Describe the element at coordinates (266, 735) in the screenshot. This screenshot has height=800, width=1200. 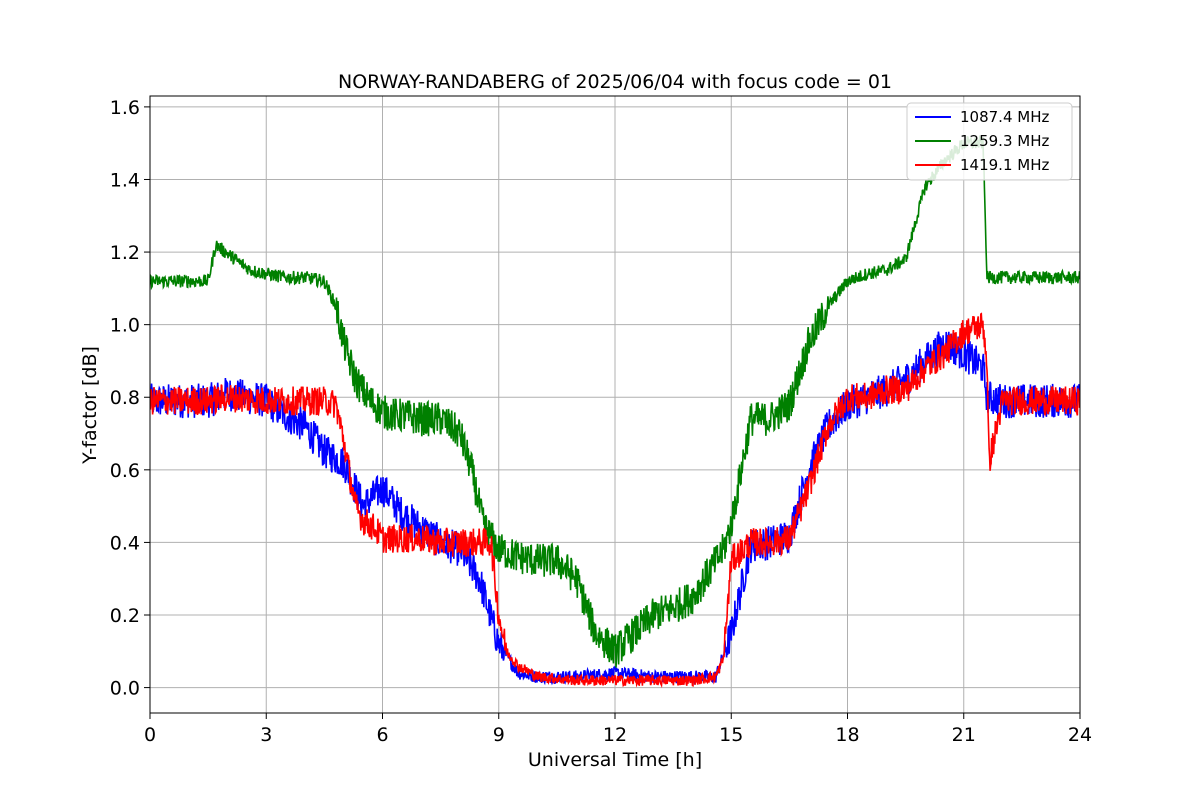
I see `x-tick-label: 3` at that location.